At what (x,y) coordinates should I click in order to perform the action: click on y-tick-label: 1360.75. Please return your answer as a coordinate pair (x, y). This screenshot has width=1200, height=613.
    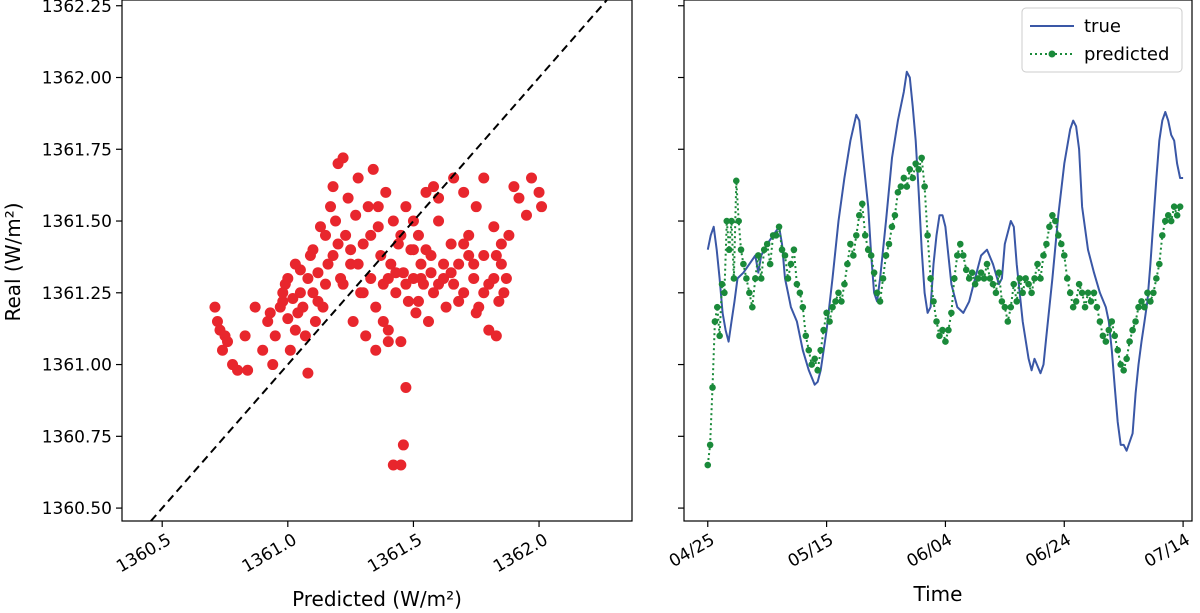
    Looking at the image, I should click on (77, 437).